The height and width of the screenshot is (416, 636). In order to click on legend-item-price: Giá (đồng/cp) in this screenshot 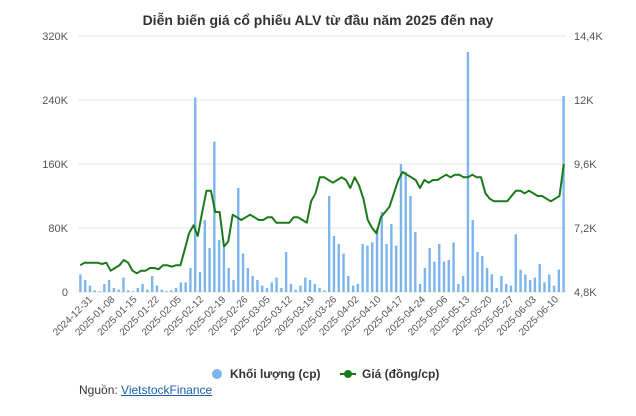, I will do `click(389, 374)`.